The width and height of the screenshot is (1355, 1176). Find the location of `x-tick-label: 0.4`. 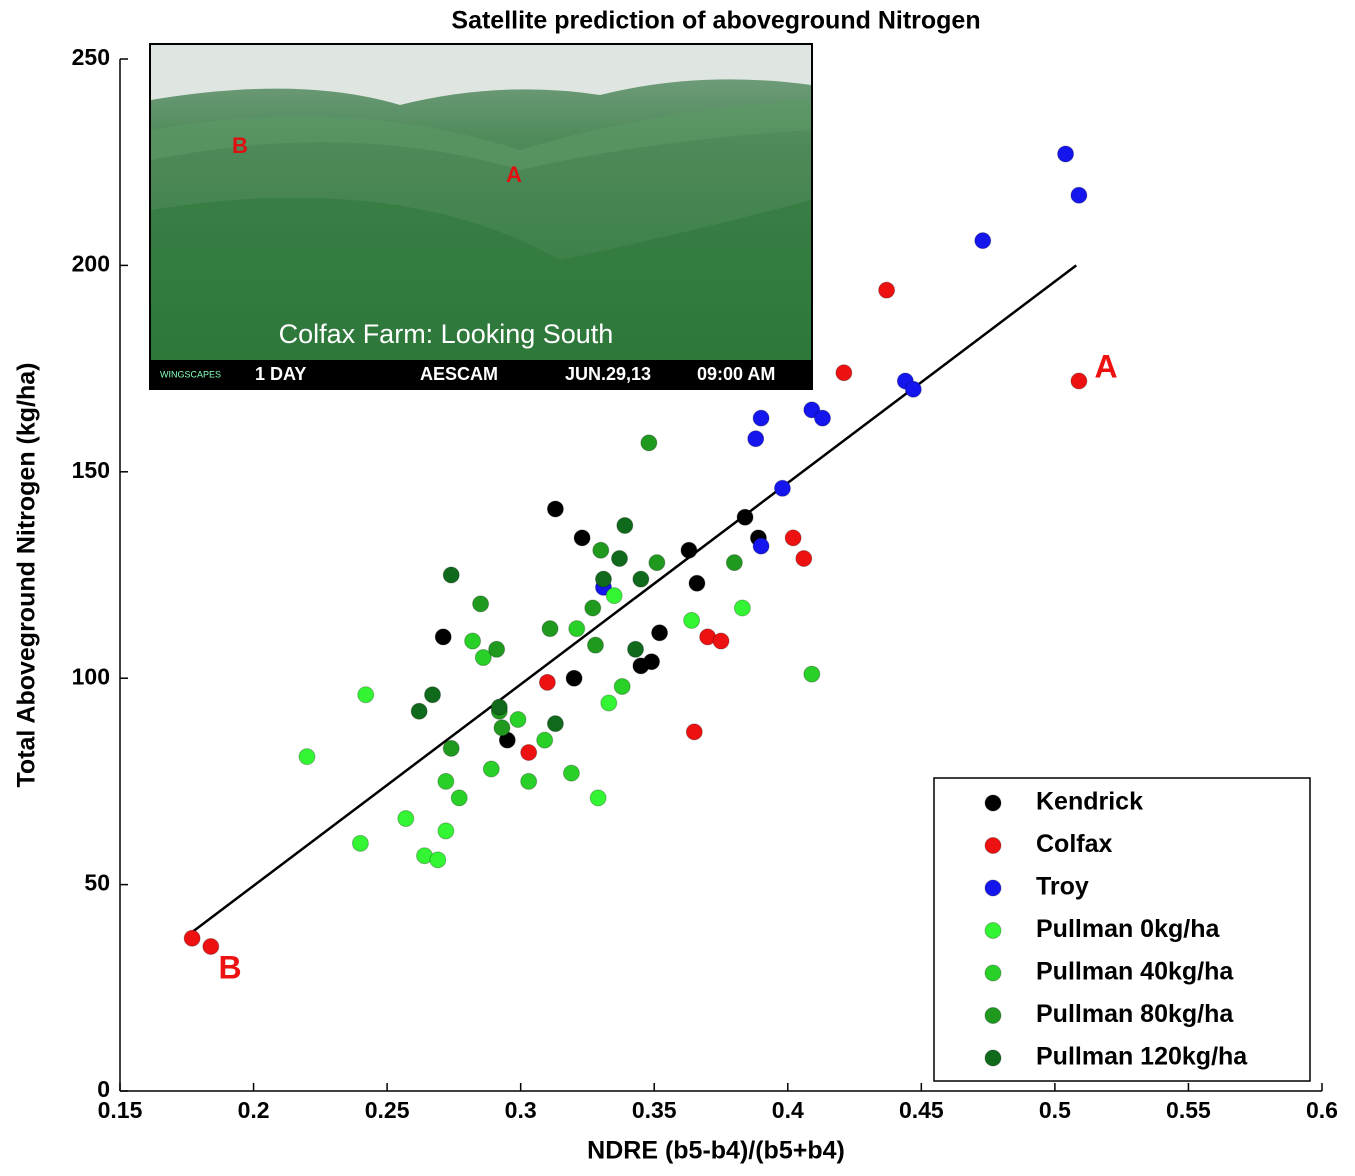

x-tick-label: 0.4 is located at coordinates (788, 1110).